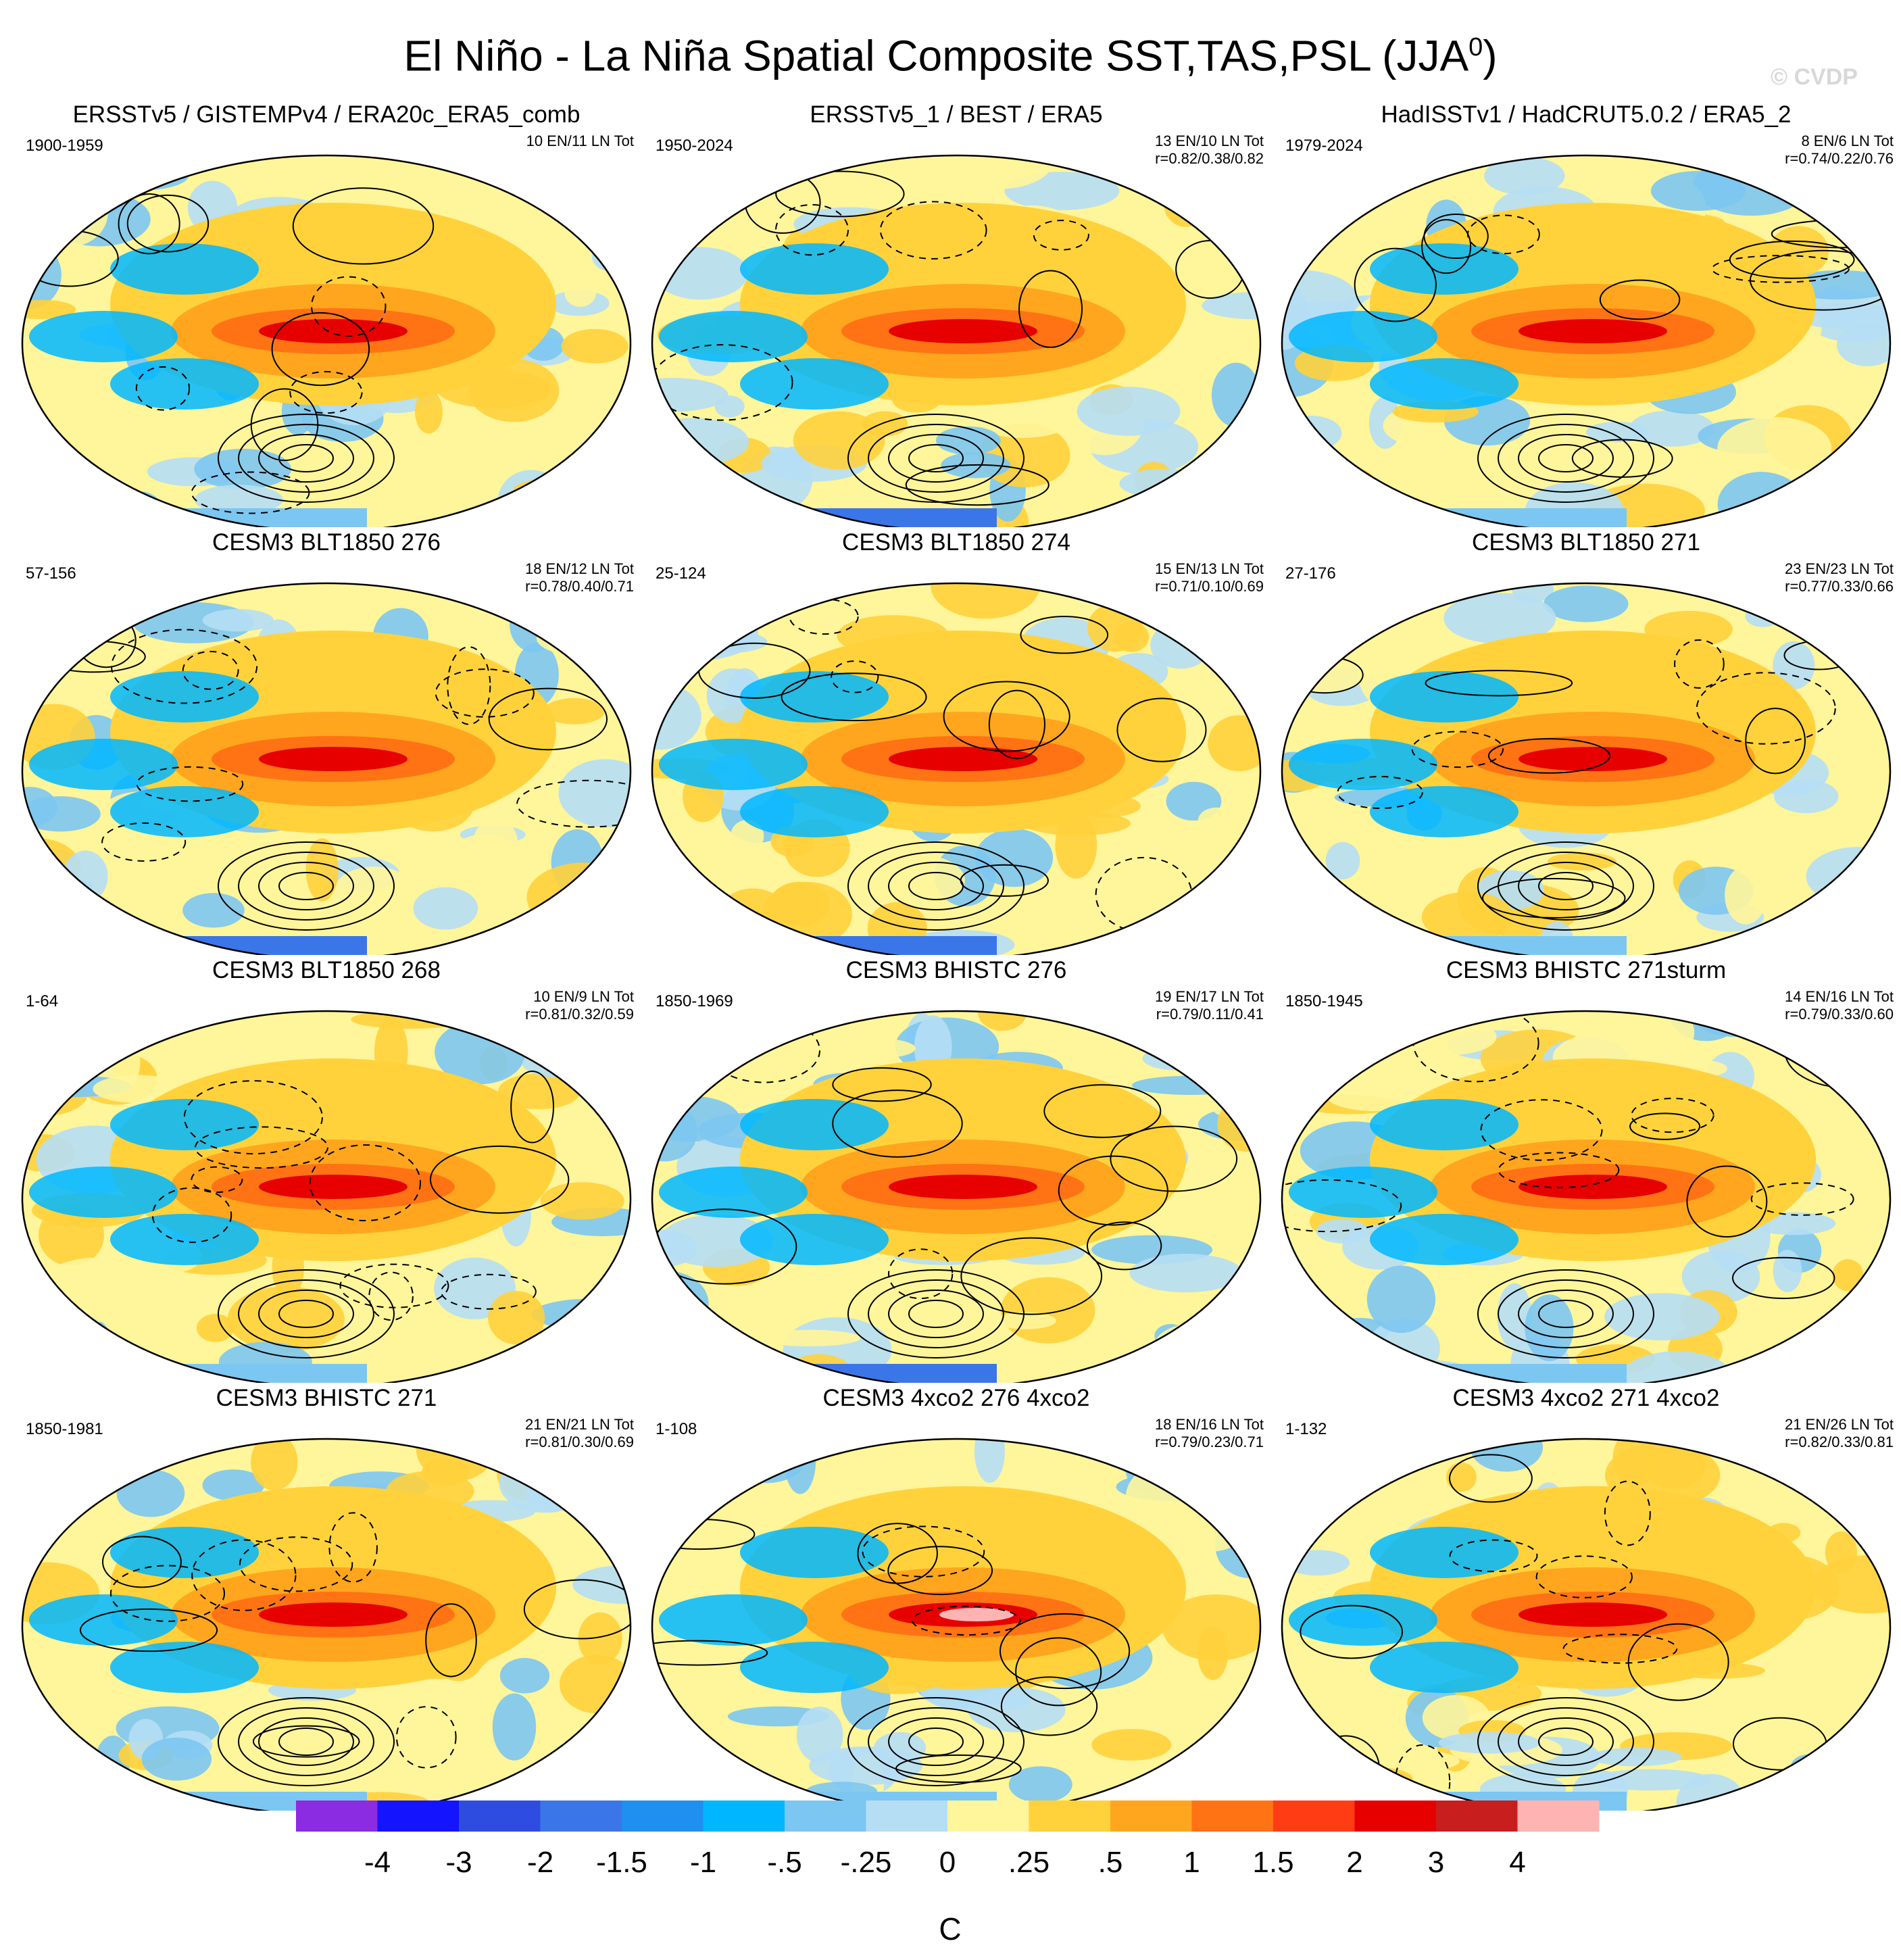 Image resolution: width=1901 pixels, height=1960 pixels. Describe the element at coordinates (694, 1001) in the screenshot. I see `panel-period: 1850-1969` at that location.